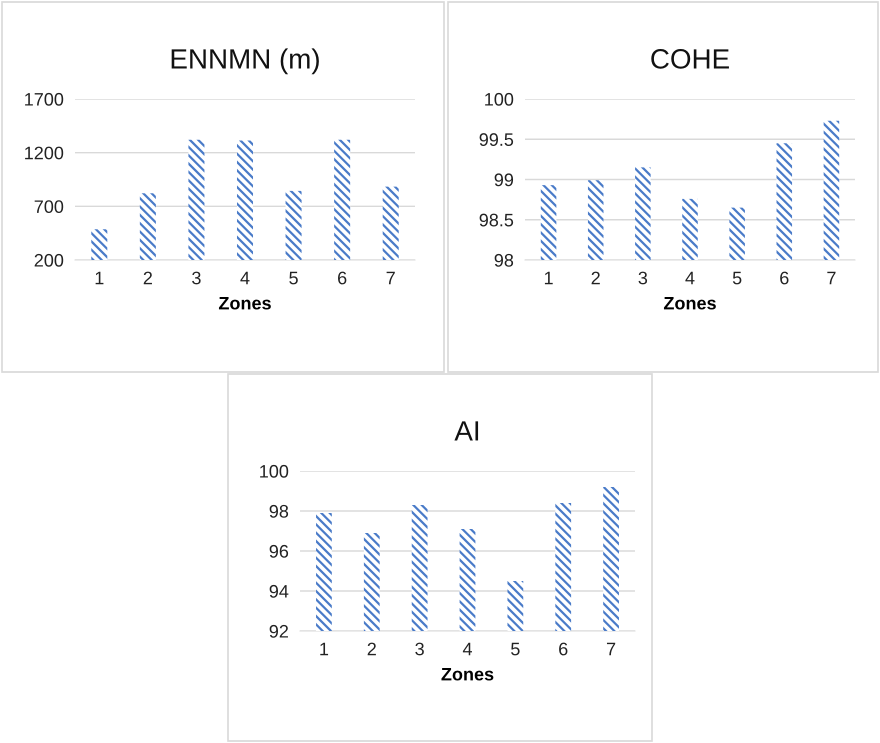  Describe the element at coordinates (44, 99) in the screenshot. I see `y-tick-label: 1700` at that location.